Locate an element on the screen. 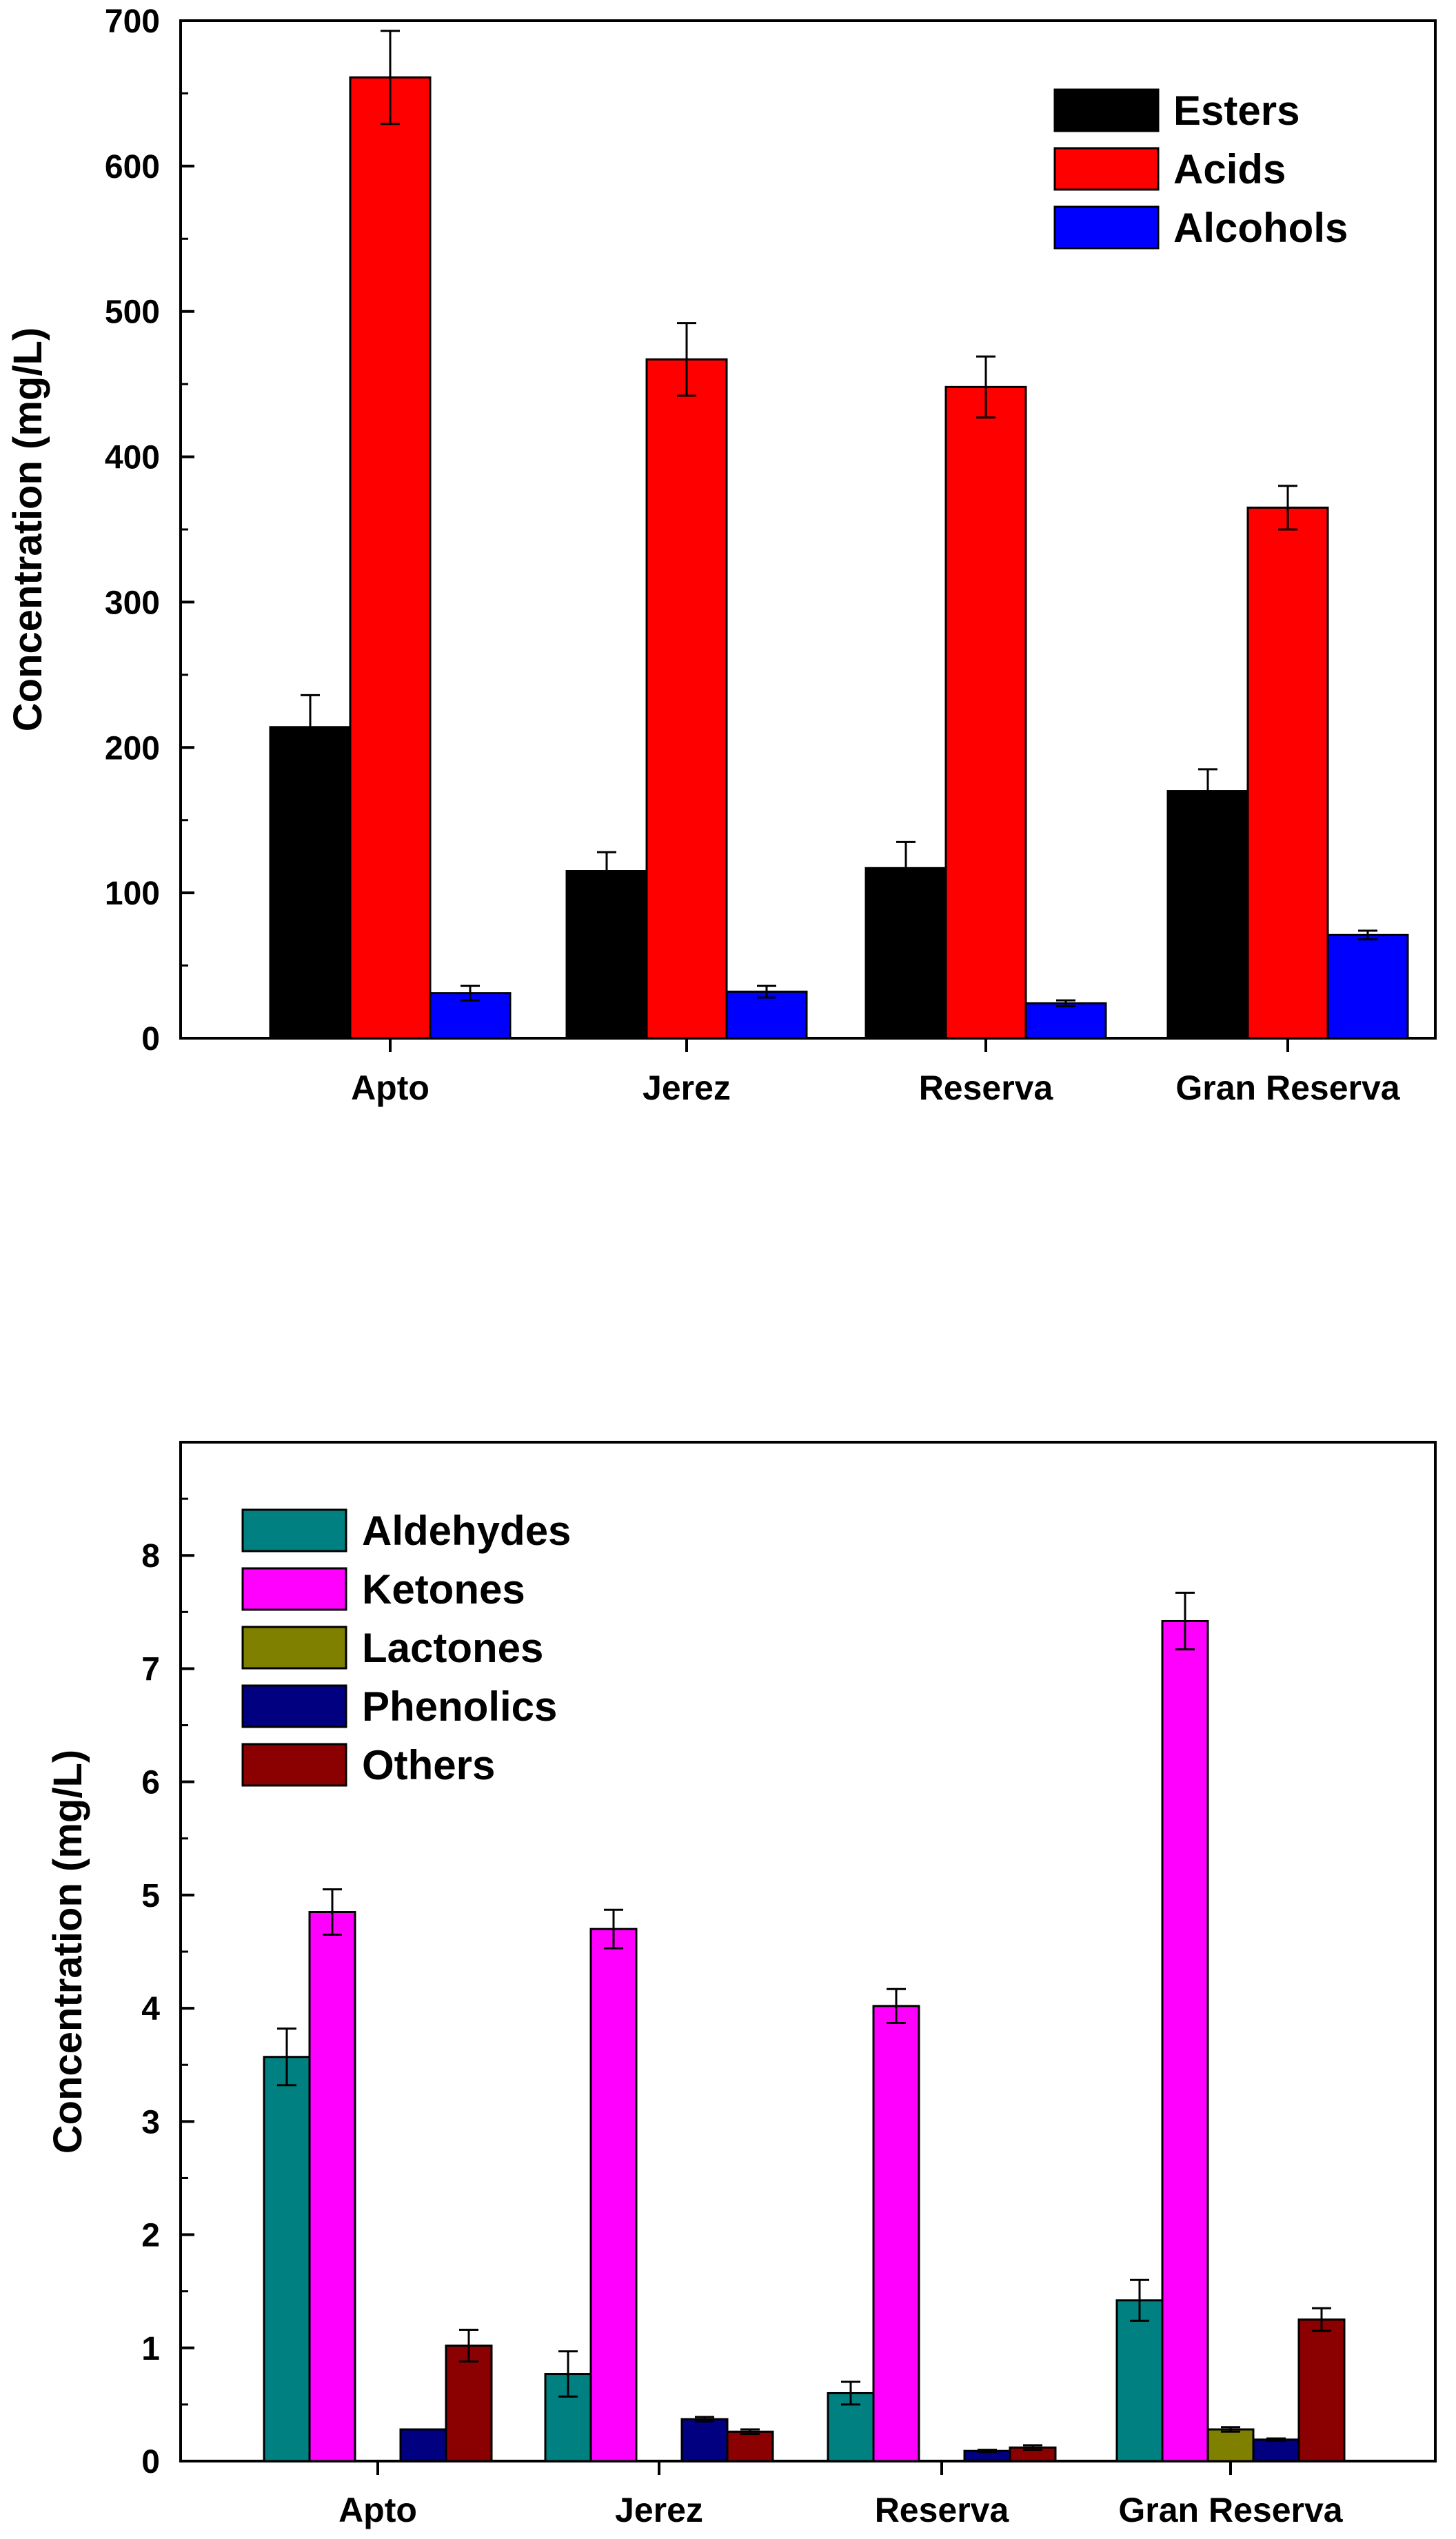 This screenshot has height=2539, width=1456. bar-aldehydes-apto is located at coordinates (287, 2259).